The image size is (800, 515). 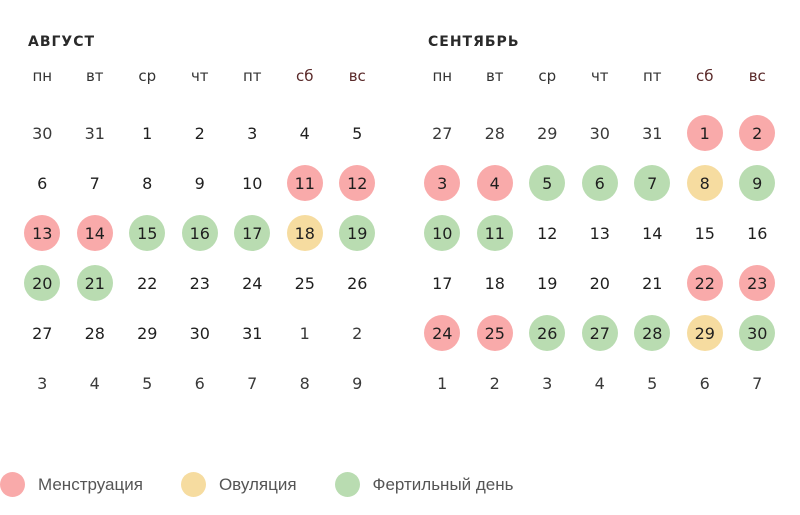 I want to click on day: 4, so click(x=304, y=133).